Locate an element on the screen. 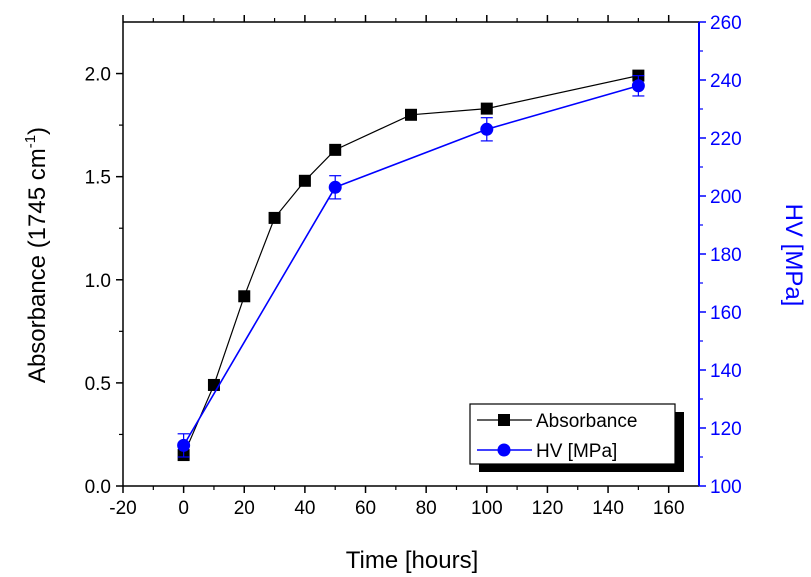  y-tick-label: 2.0 is located at coordinates (98, 75).